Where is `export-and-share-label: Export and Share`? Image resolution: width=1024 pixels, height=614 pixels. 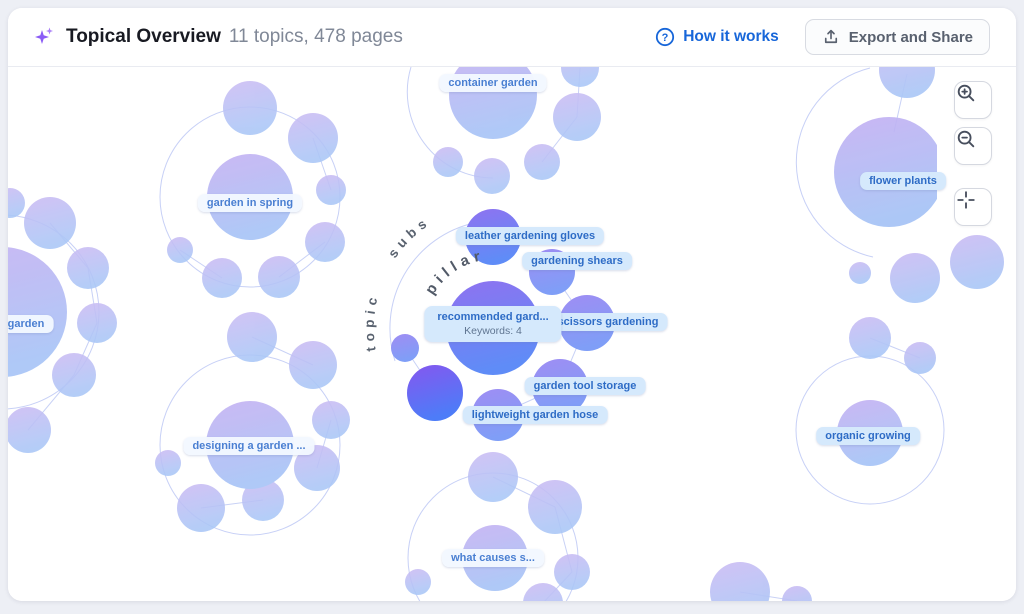
export-and-share-label: Export and Share is located at coordinates (910, 37).